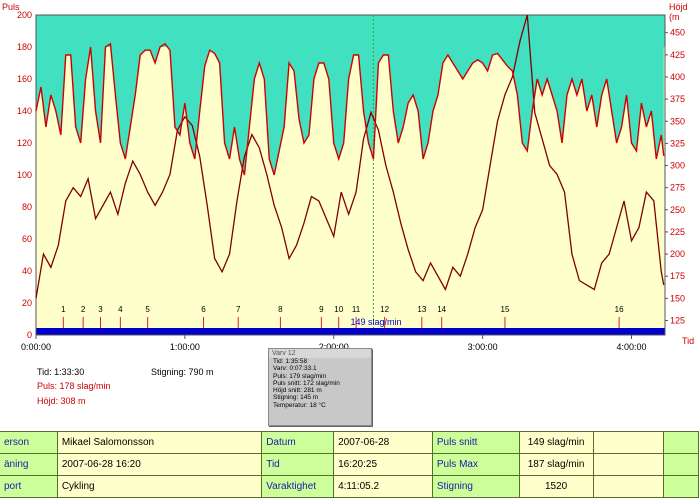  Describe the element at coordinates (677, 254) in the screenshot. I see `y-right-tick-label: 200` at that location.